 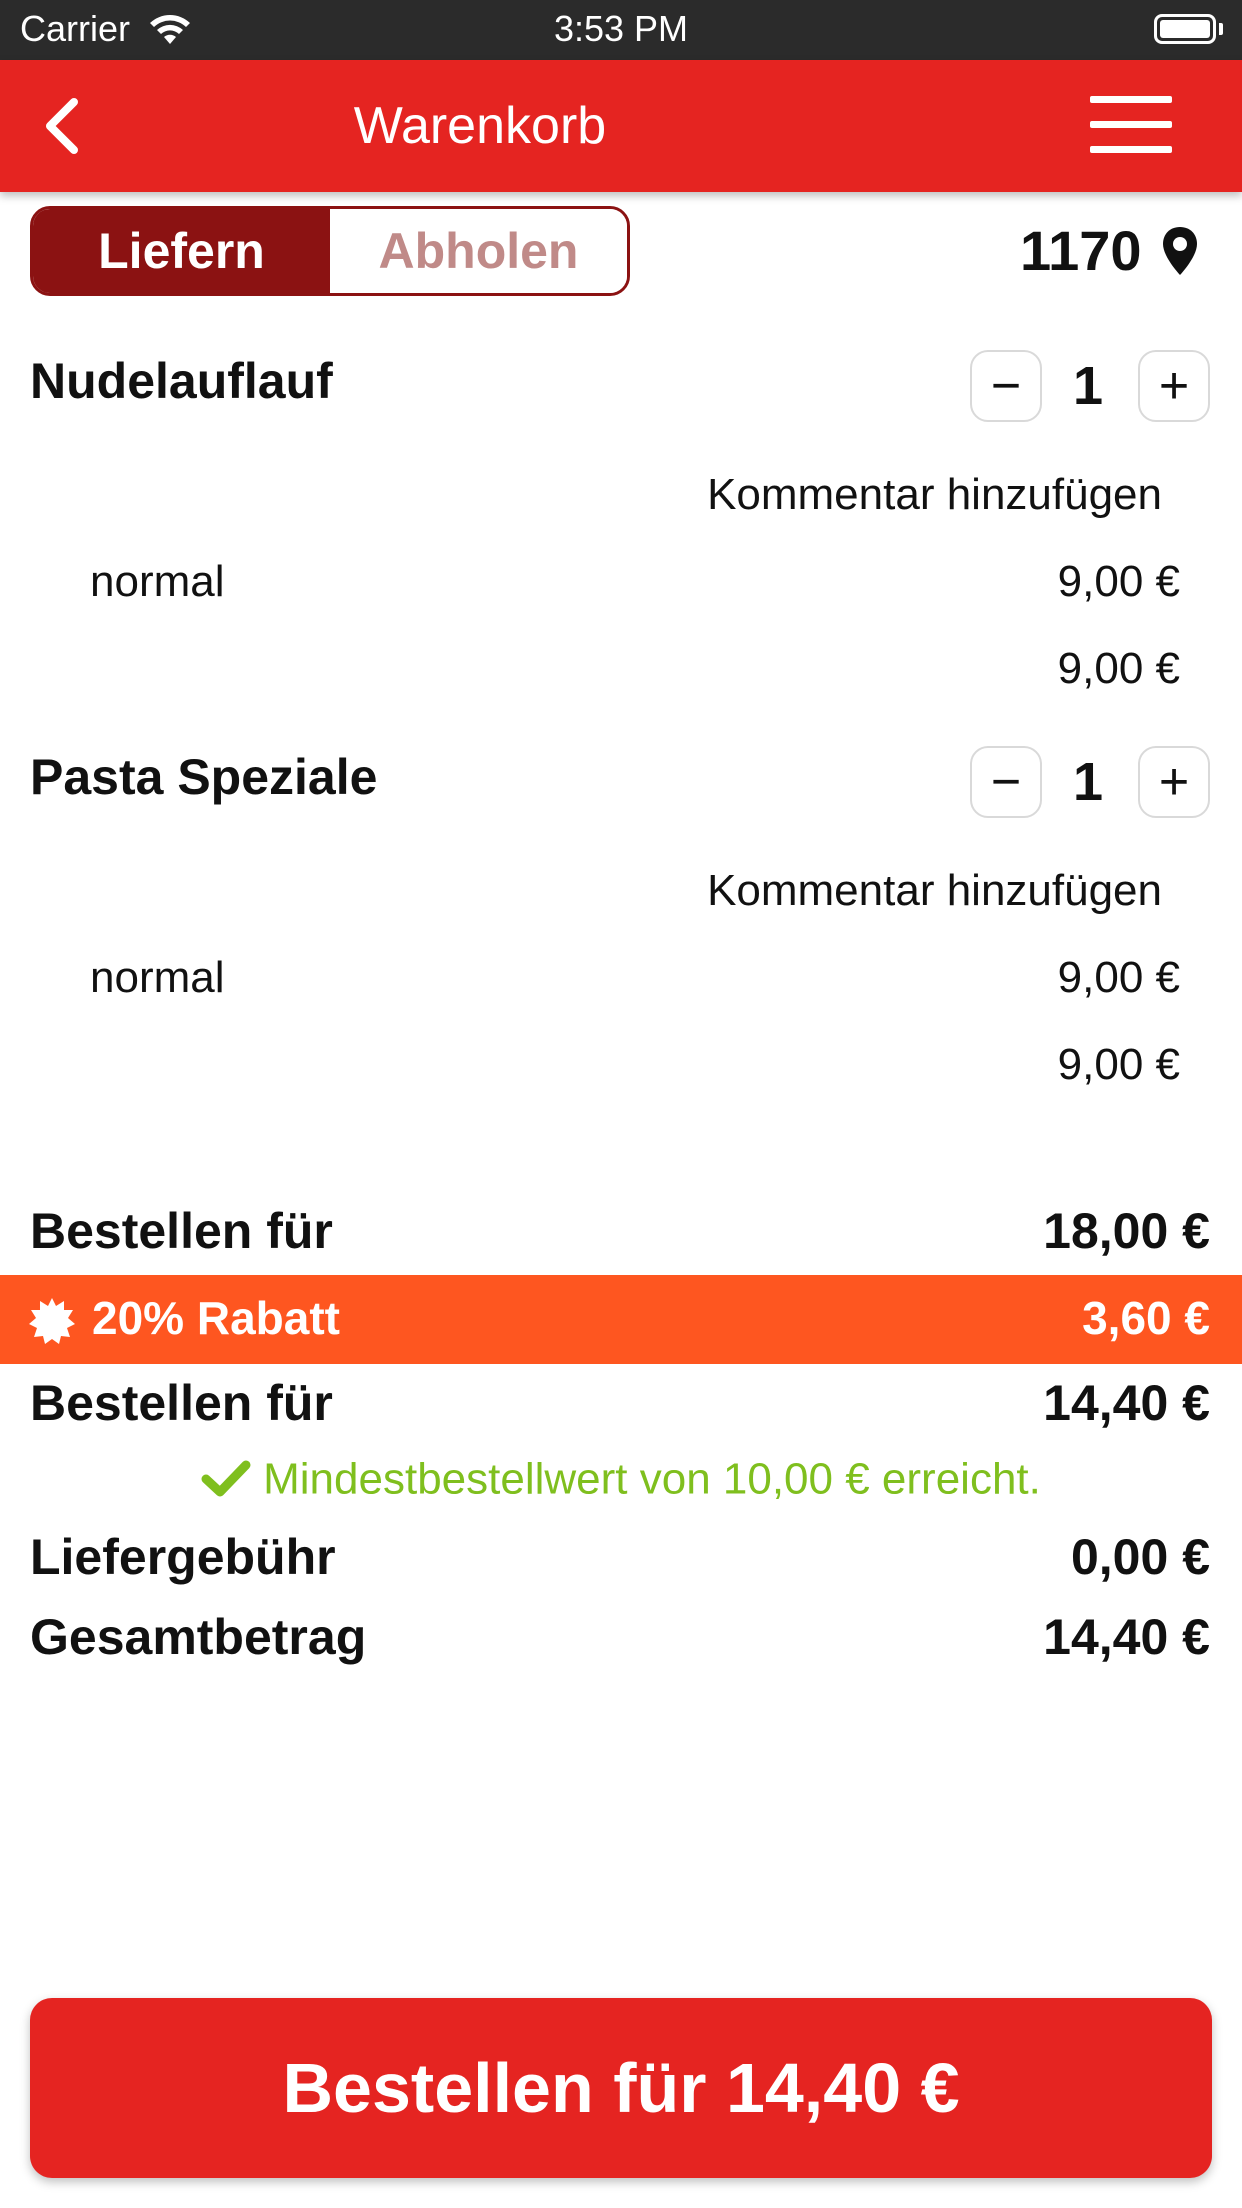 What do you see at coordinates (181, 251) in the screenshot?
I see `tab-deliver: Liefern` at bounding box center [181, 251].